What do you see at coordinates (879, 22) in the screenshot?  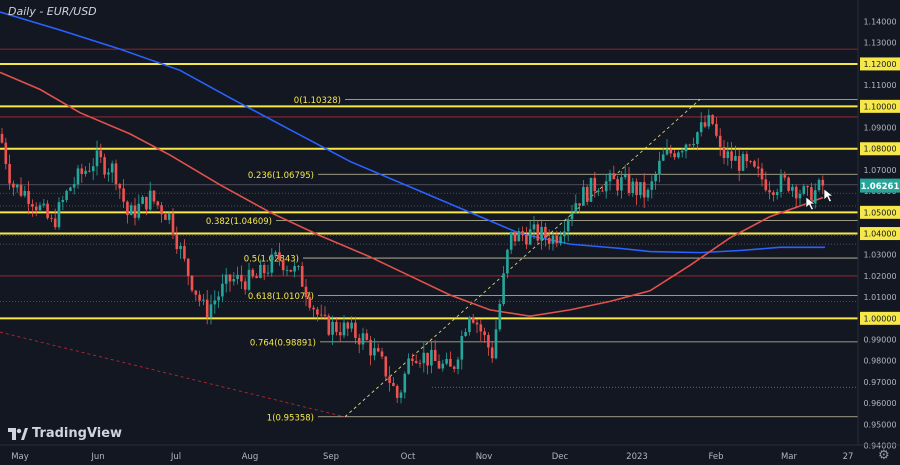 I see `price-axis-tick-label: 1.14000` at bounding box center [879, 22].